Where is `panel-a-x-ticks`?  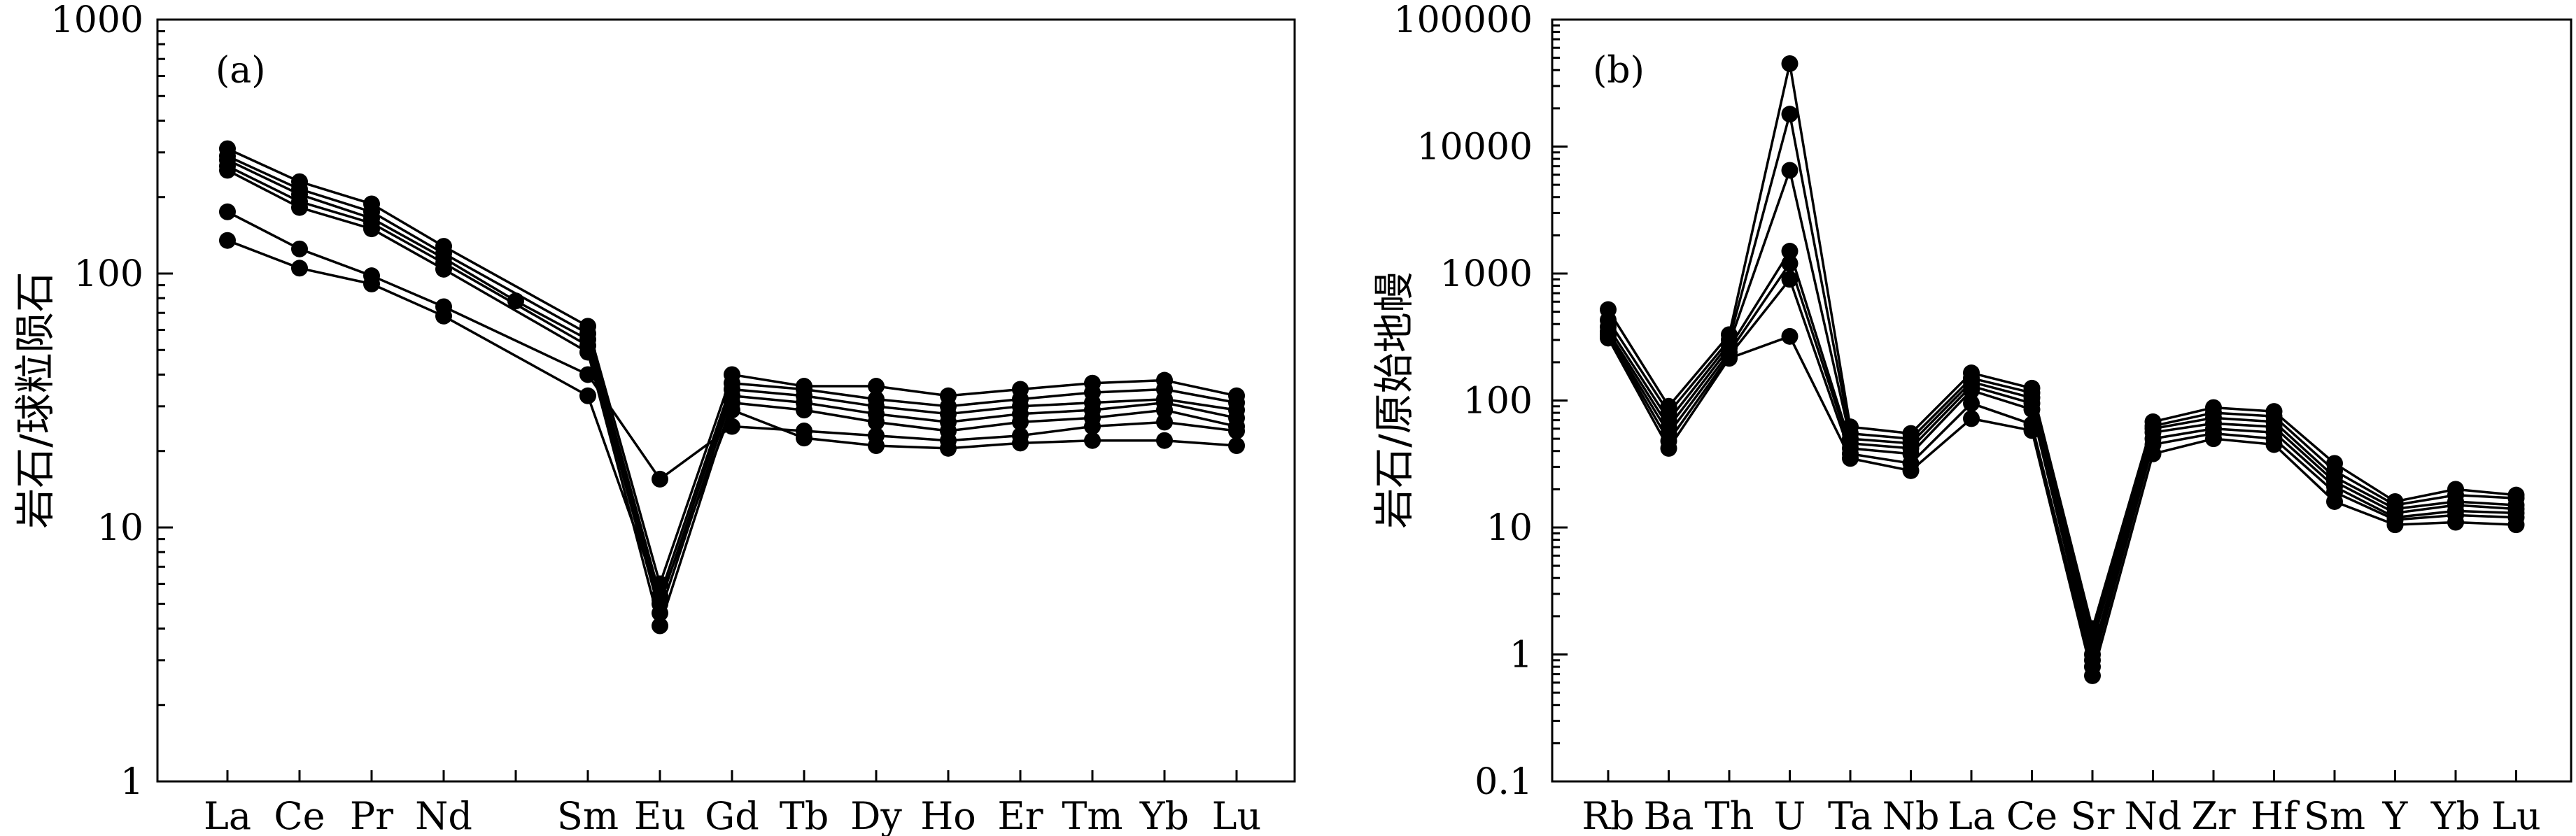 panel-a-x-ticks is located at coordinates (732, 775).